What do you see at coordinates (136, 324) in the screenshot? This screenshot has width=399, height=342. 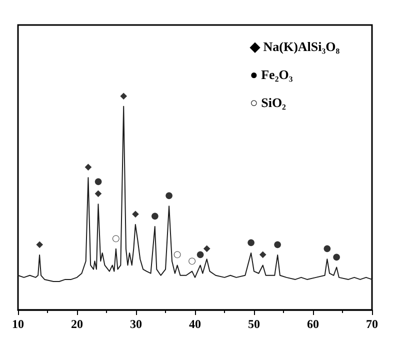 I see `x-tick-label: 30` at bounding box center [136, 324].